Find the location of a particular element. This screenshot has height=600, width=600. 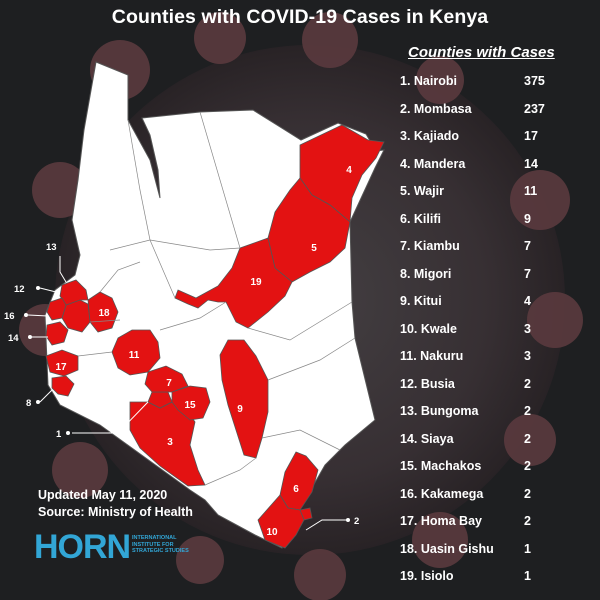

list-item: 8. Migori 7 is located at coordinates (498, 281).